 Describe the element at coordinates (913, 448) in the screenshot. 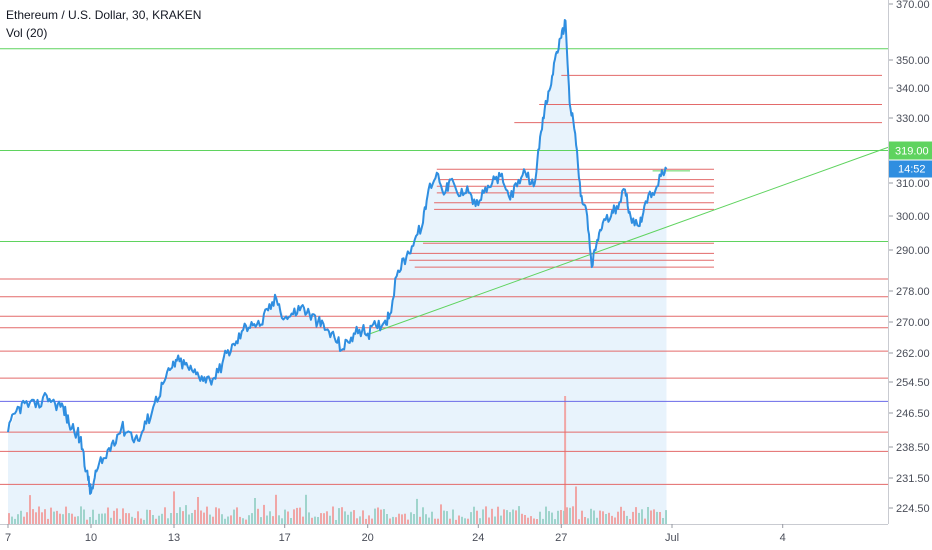

I see `price-tick-label: 238.50` at that location.